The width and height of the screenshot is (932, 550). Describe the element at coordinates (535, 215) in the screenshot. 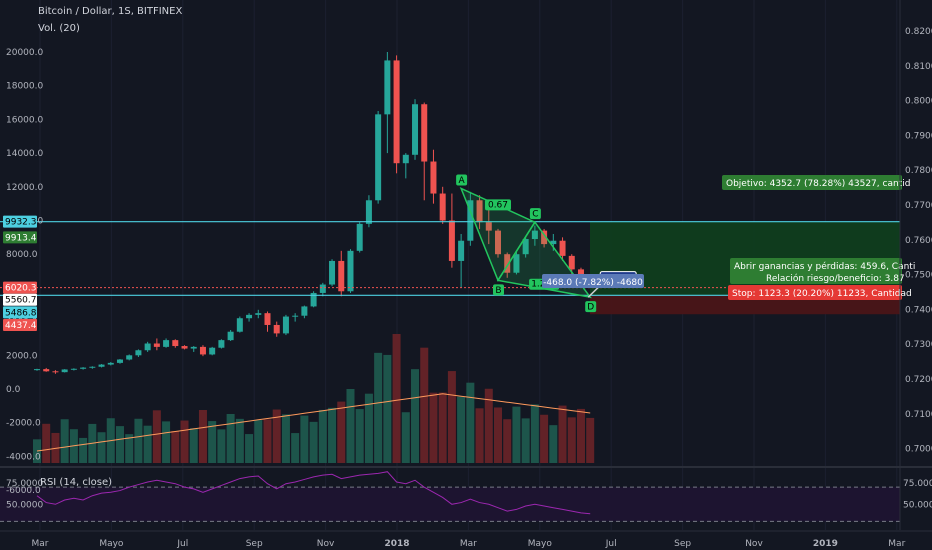

I see `pattern-point-label: C` at that location.